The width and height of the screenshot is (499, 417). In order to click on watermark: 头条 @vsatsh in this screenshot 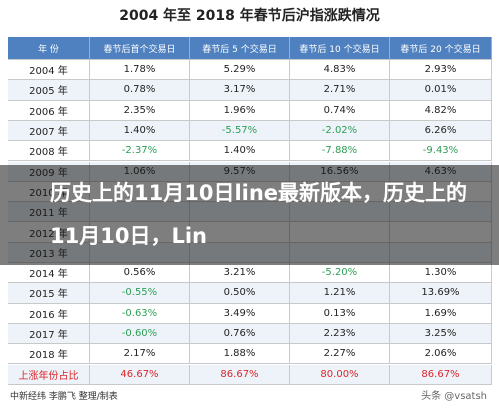, I will do `click(454, 396)`.